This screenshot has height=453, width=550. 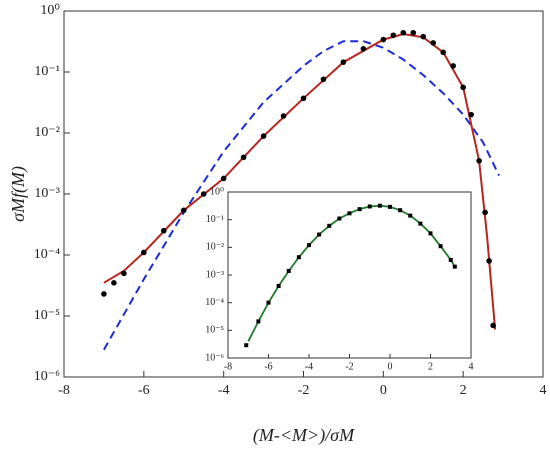 I want to click on fit-curve, so click(x=351, y=273).